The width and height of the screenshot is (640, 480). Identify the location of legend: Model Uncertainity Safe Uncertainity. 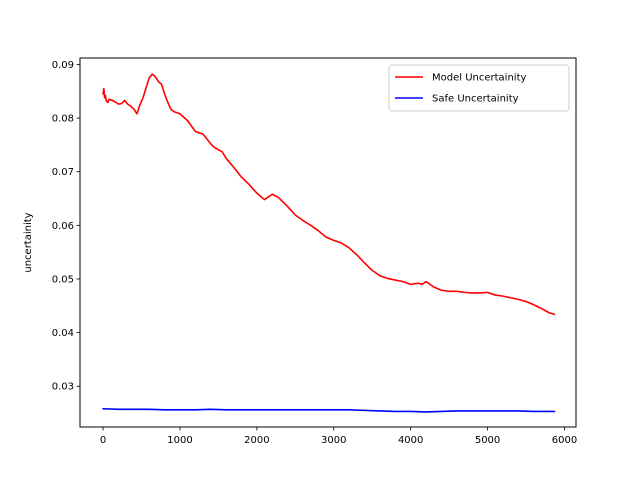
(479, 88).